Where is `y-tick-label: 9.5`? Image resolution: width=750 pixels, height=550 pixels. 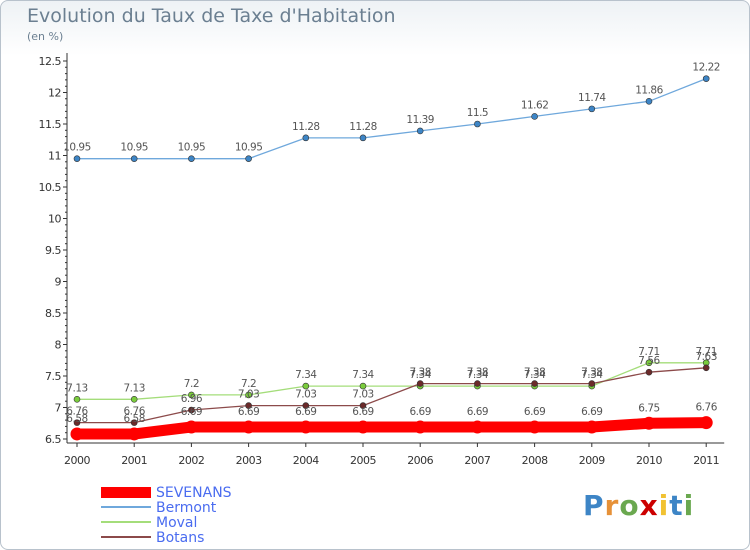 y-tick-label: 9.5 is located at coordinates (53, 250).